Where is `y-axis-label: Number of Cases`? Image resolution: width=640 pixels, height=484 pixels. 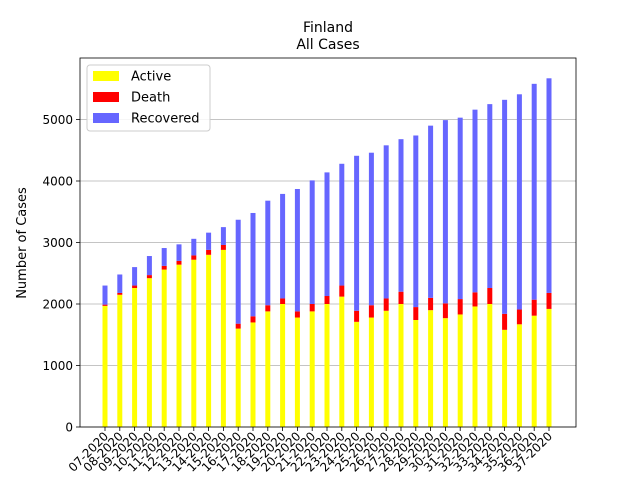 y-axis-label: Number of Cases is located at coordinates (22, 243).